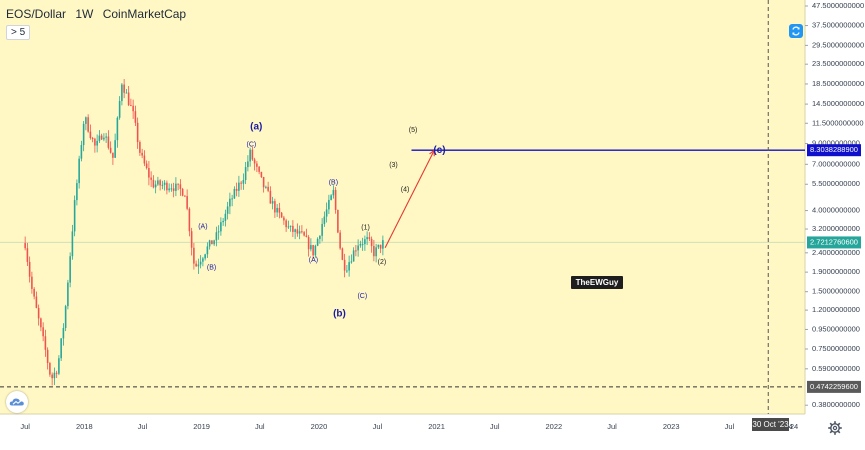 The height and width of the screenshot is (450, 865). I want to click on y-axis-tick-label: 18.5000000000, so click(838, 83).